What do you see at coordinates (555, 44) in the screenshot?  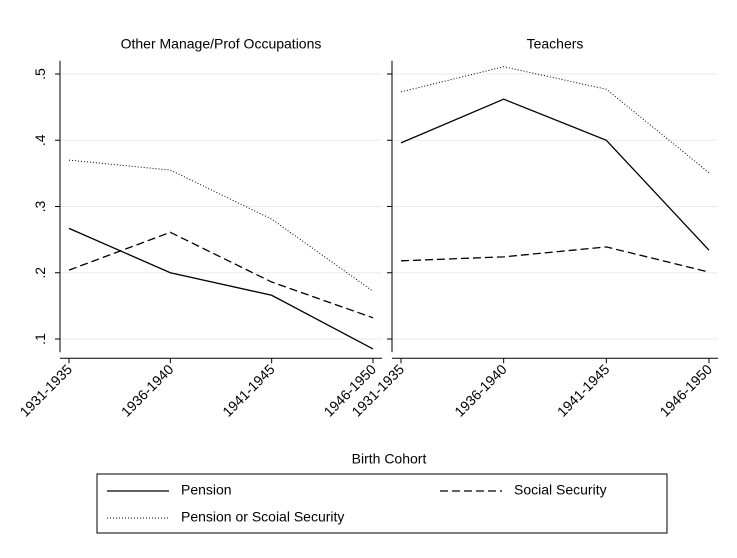 I see `panel-title: Teachers` at bounding box center [555, 44].